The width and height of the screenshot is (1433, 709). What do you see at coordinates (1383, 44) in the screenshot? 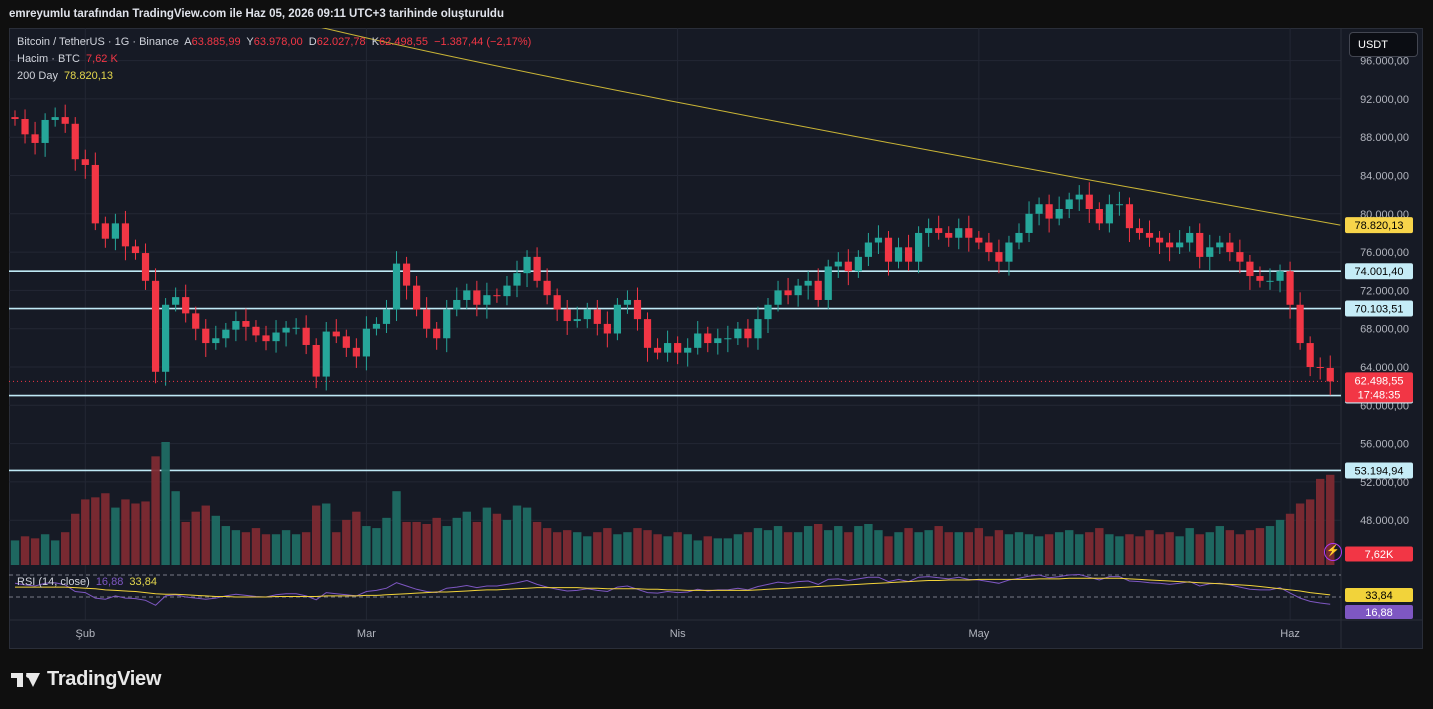
I see `currency-button: USDT` at bounding box center [1383, 44].